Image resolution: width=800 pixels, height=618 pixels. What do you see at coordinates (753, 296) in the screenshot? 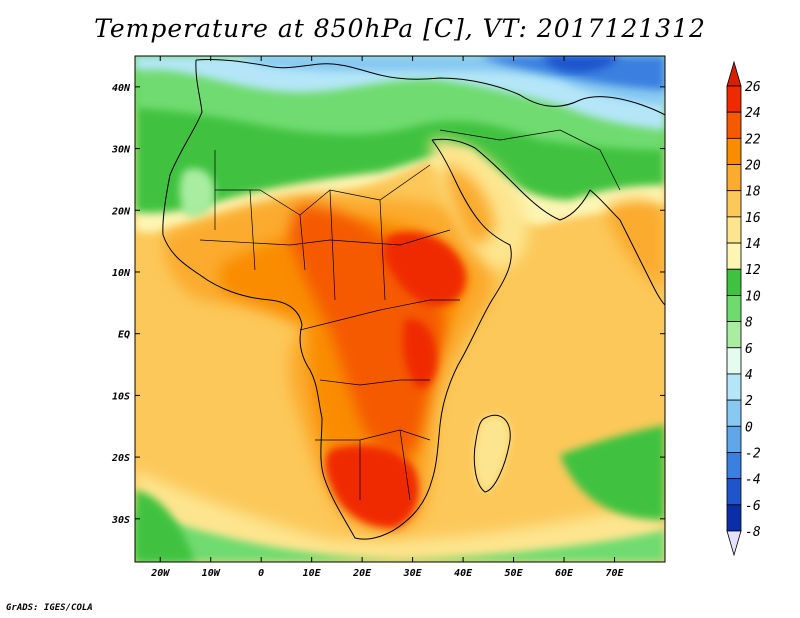
I see `colorbar-label: 10` at bounding box center [753, 296].